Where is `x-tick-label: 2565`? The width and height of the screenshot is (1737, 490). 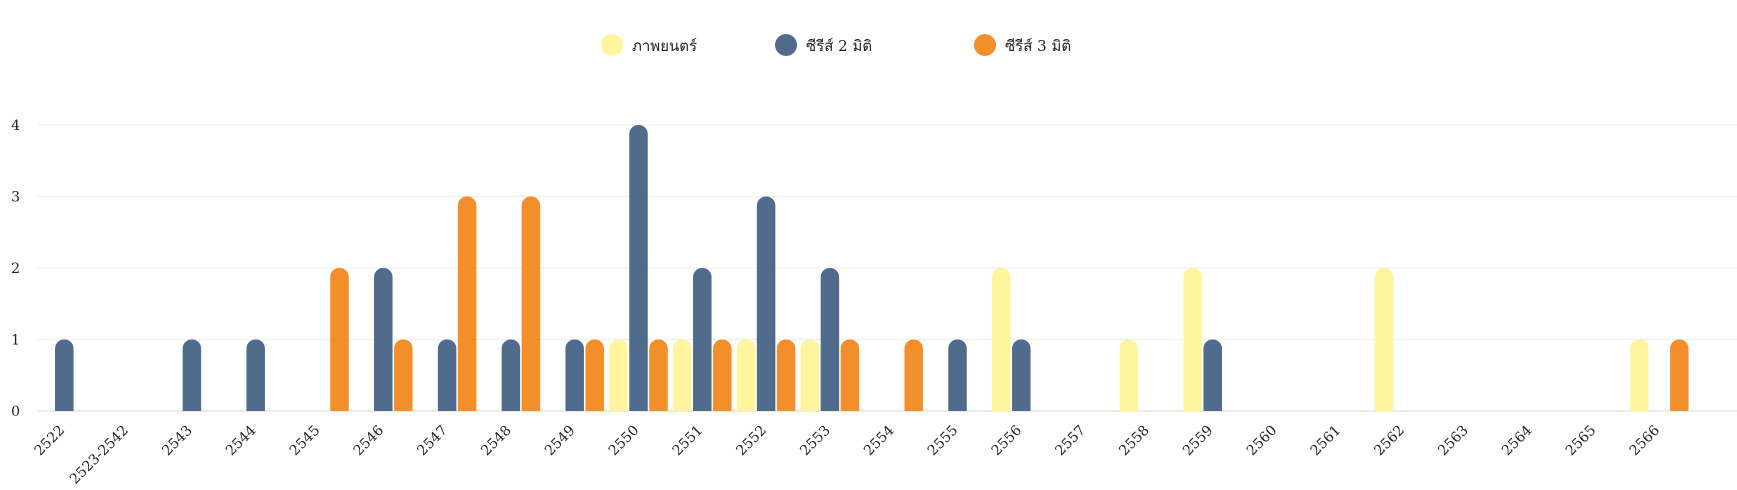 x-tick-label: 2565 is located at coordinates (1581, 441).